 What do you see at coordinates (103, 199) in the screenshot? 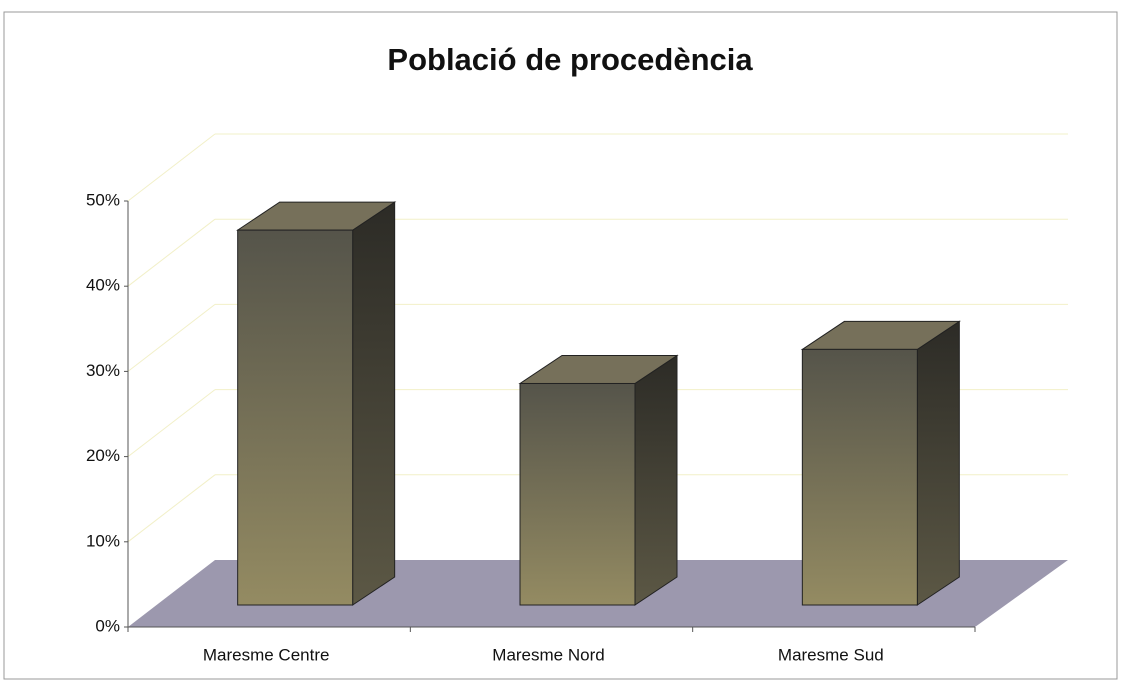
I see `y-tick-label: 50%` at bounding box center [103, 199].